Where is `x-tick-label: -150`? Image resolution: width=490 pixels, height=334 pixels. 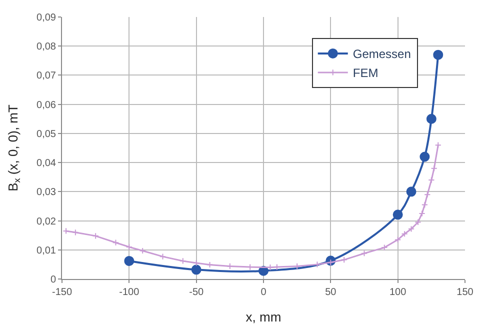 x-tick-label: -150 is located at coordinates (62, 292).